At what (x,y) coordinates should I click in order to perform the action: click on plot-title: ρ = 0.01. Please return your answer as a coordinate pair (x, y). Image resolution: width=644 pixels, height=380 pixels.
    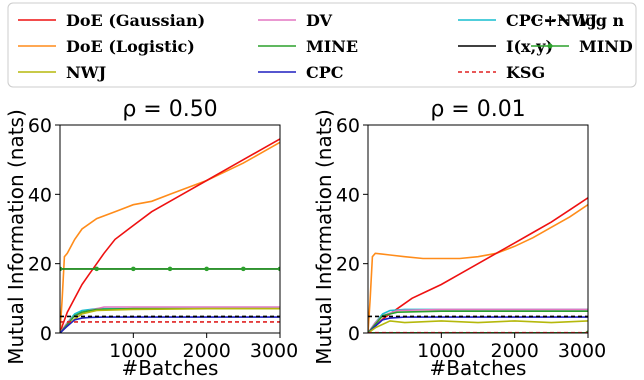
    Looking at the image, I should click on (477, 109).